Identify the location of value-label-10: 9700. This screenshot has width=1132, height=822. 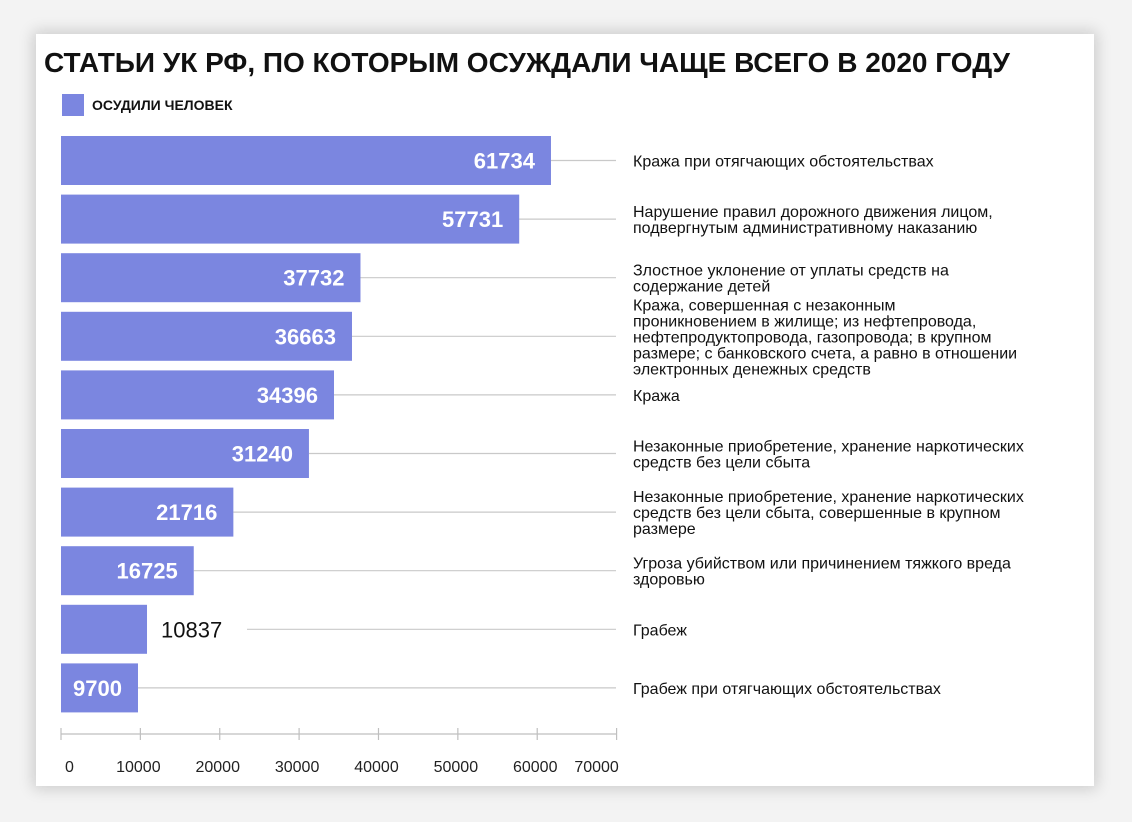
(97, 688).